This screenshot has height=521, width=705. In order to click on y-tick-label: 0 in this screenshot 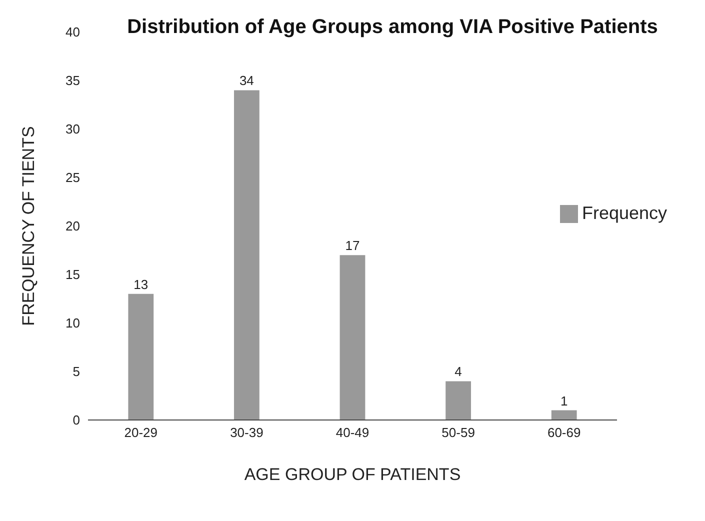, I will do `click(76, 420)`.